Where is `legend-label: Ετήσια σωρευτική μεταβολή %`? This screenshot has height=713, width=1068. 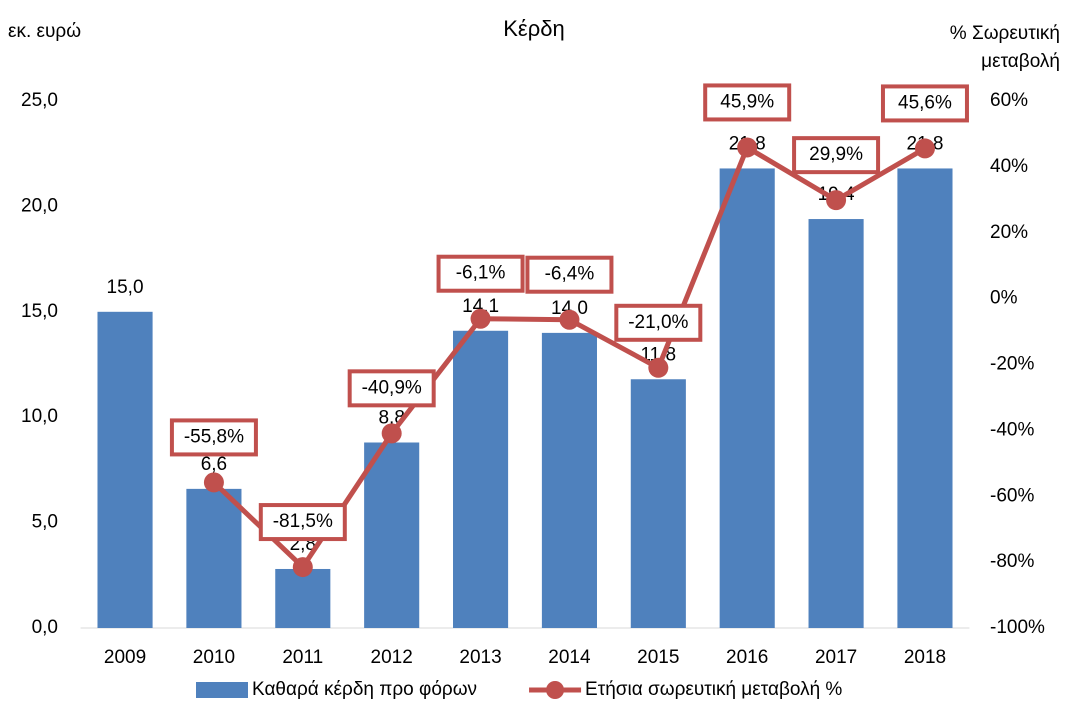 legend-label: Ετήσια σωρευτική μεταβολή % is located at coordinates (713, 689).